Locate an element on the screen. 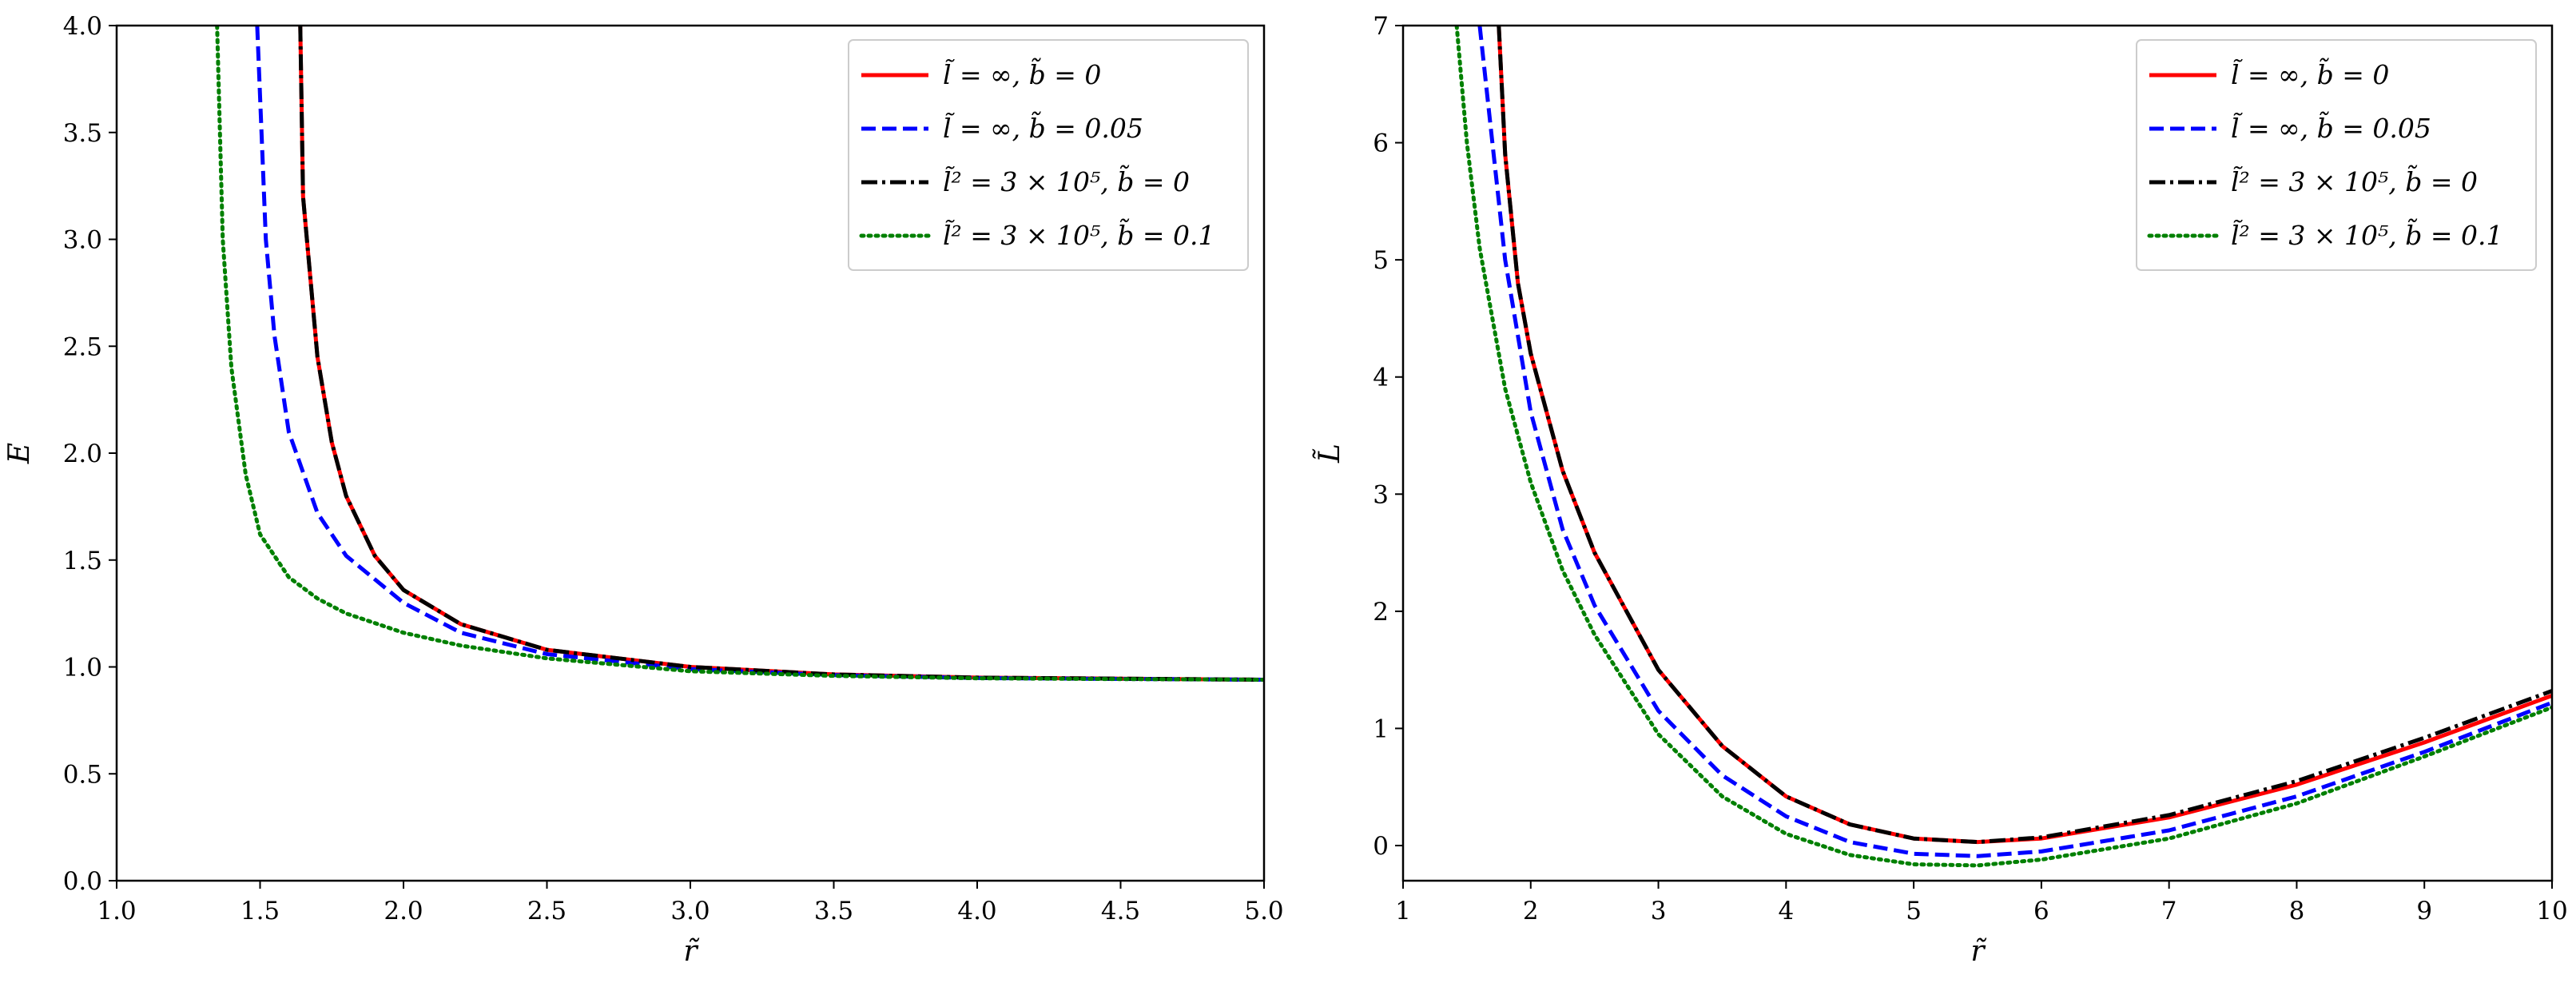  y-tick-label: 4 is located at coordinates (1381, 378).